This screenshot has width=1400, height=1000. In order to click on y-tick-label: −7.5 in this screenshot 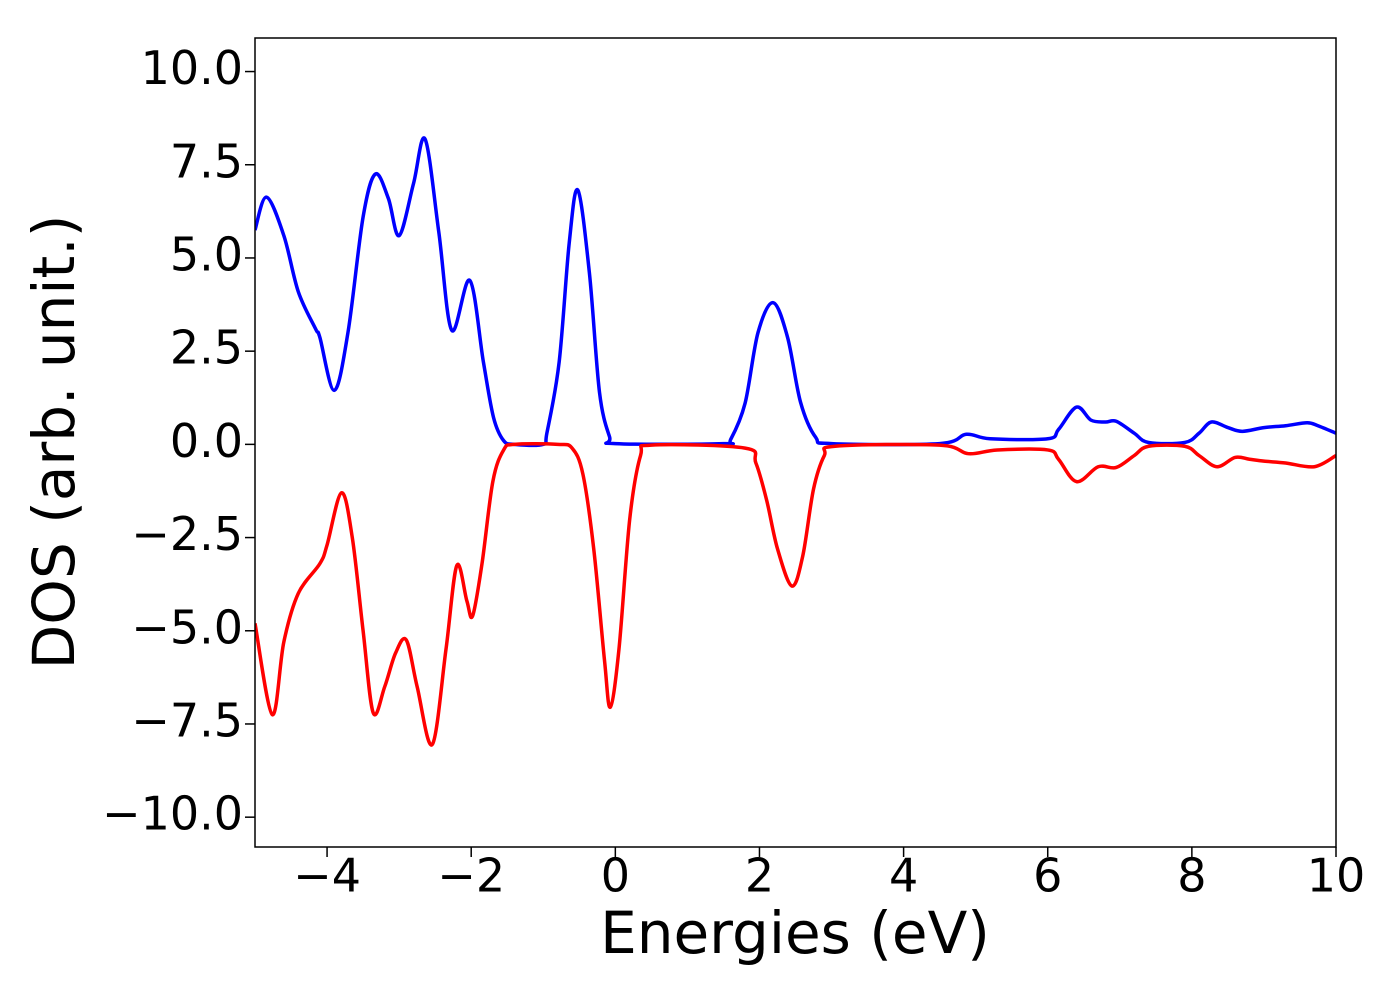, I will do `click(187, 720)`.